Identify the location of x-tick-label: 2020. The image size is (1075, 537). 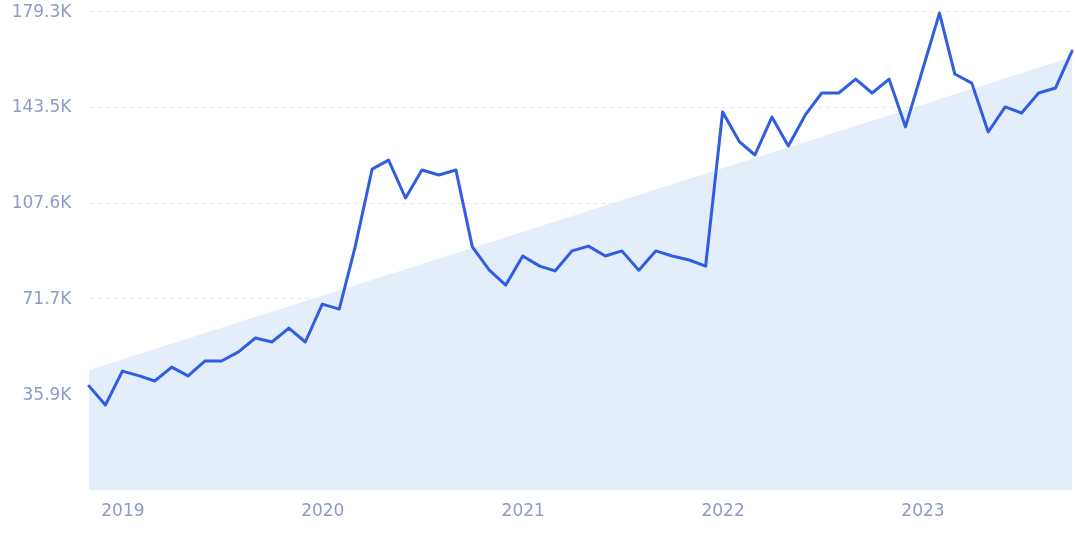
(323, 509).